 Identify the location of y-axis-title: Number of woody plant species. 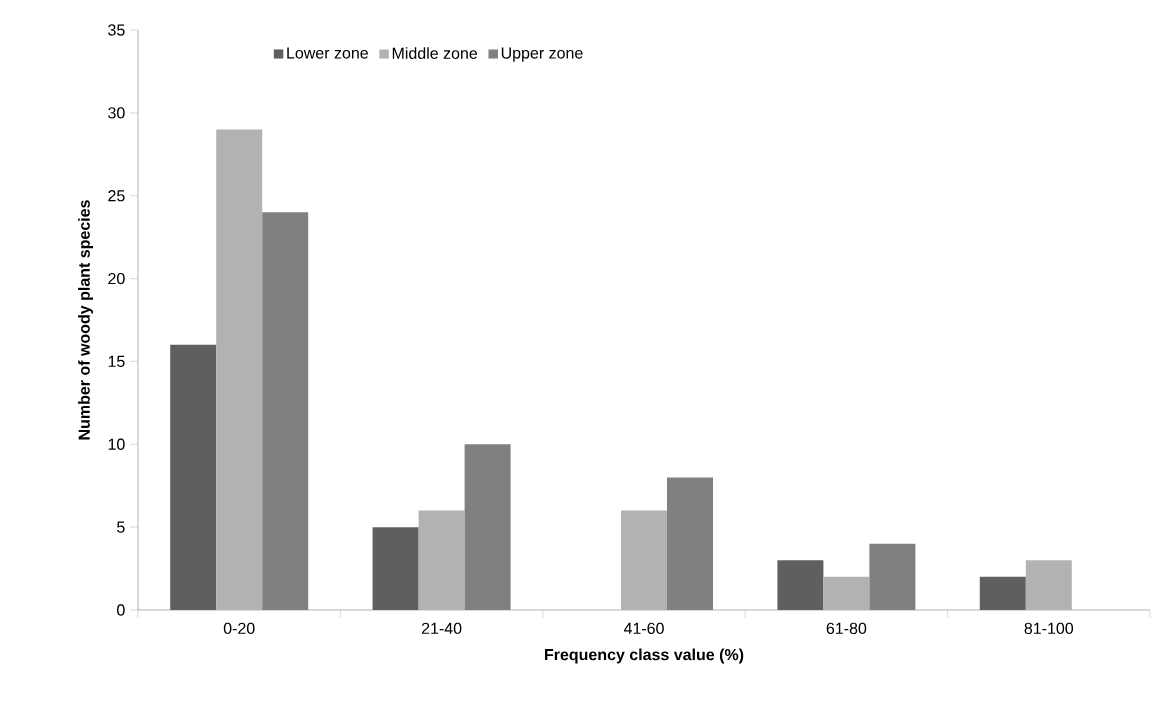
(86, 320).